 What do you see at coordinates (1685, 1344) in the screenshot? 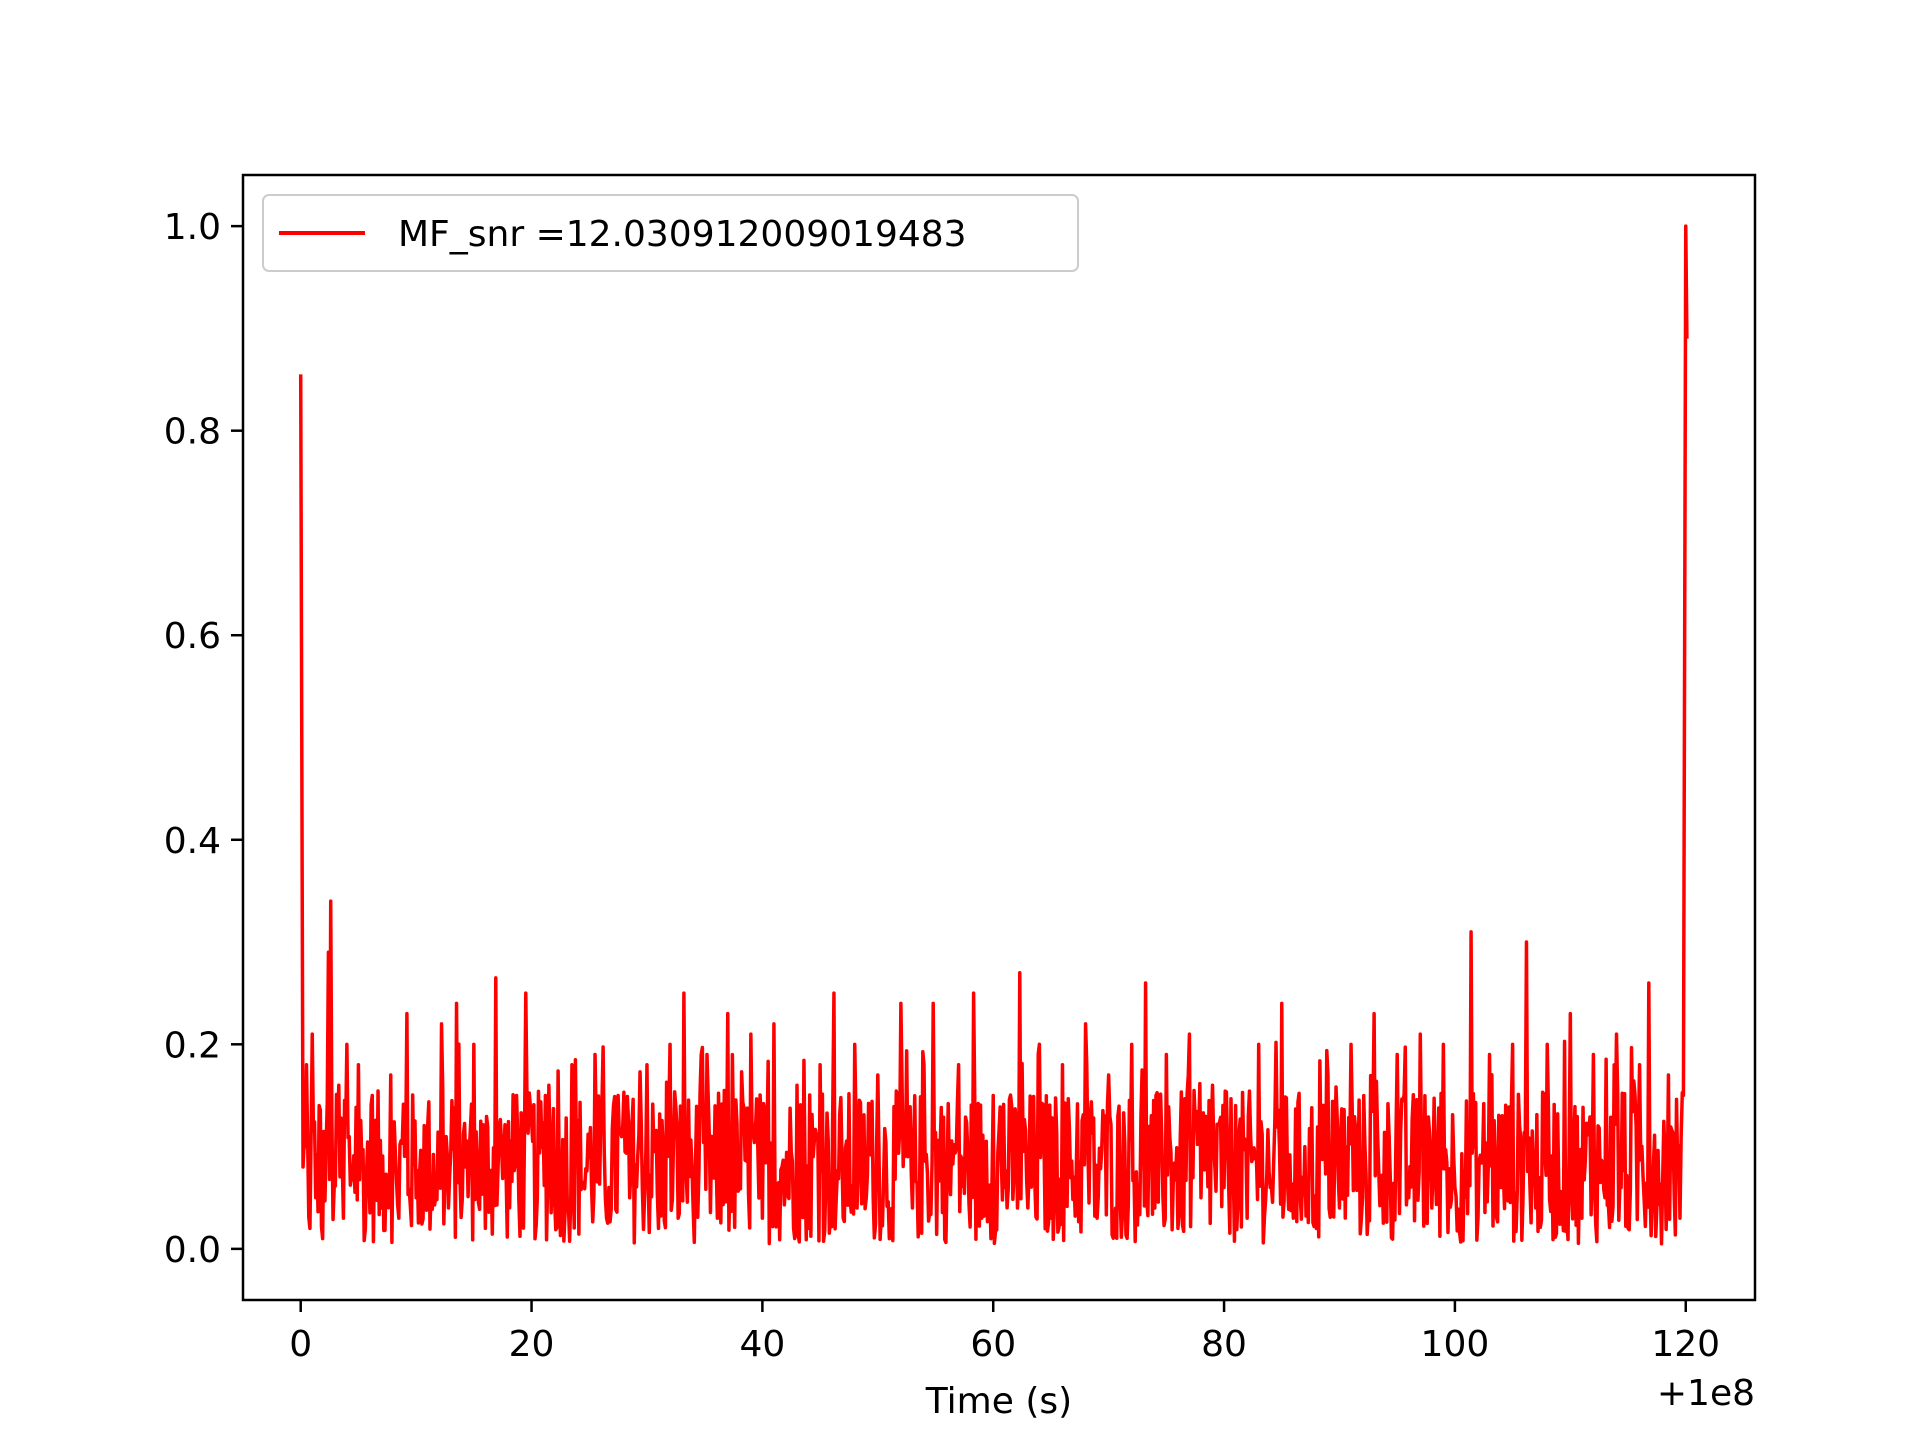
I see `x-tick-label: 120` at bounding box center [1685, 1344].